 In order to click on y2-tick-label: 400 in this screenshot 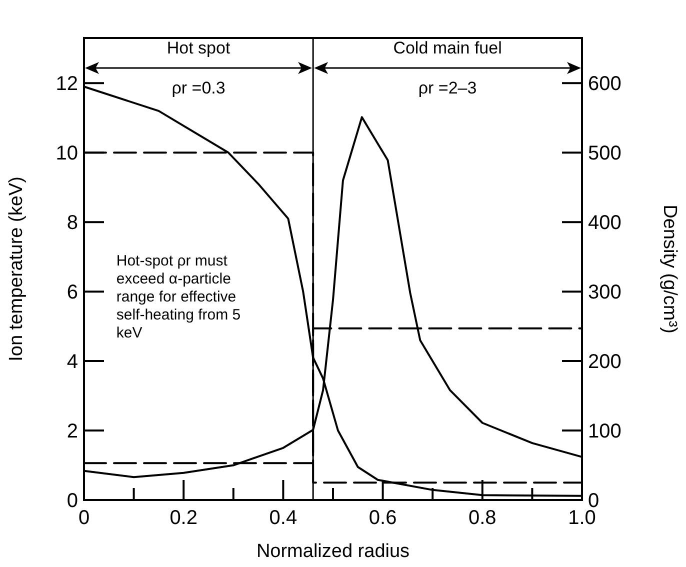, I will do `click(605, 223)`.